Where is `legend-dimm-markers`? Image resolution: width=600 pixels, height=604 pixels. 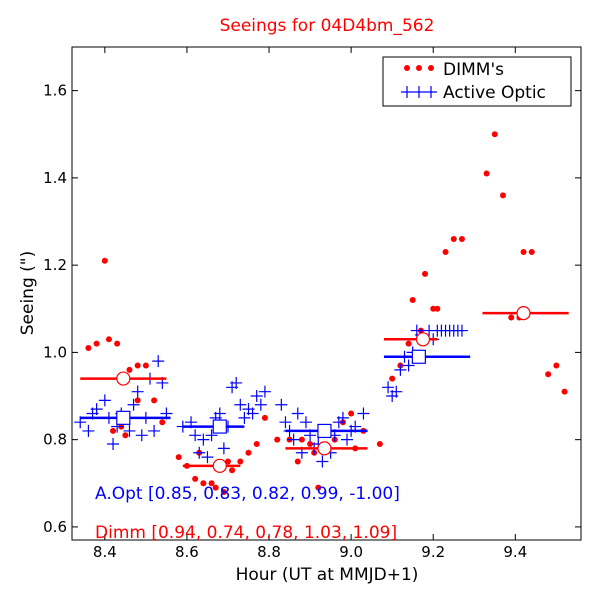
legend-dimm-markers is located at coordinates (419, 68).